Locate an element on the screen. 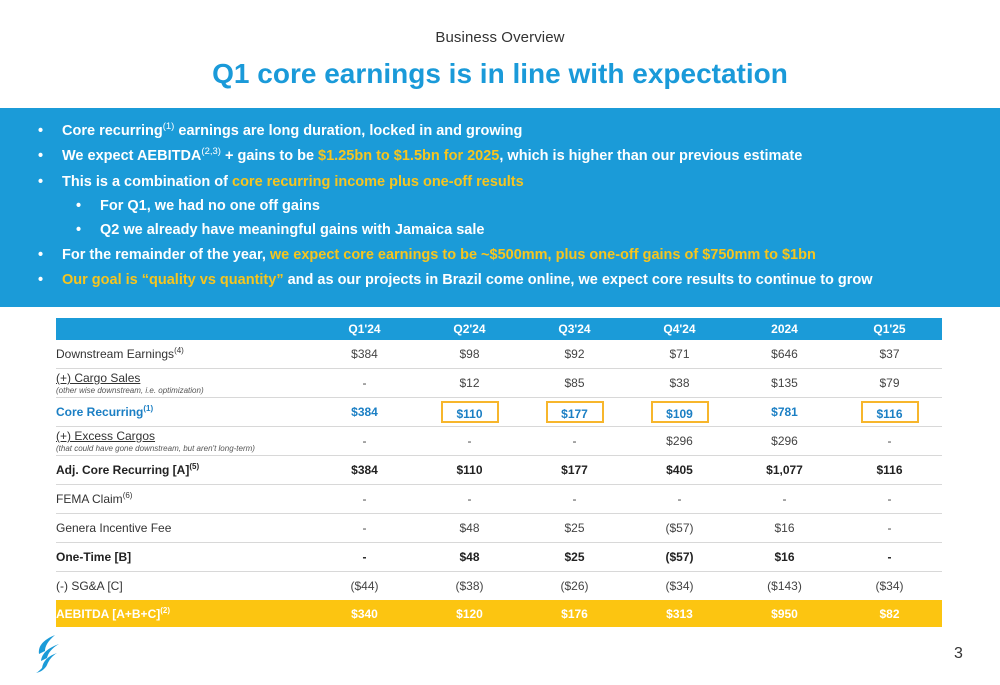 This screenshot has width=1000, height=685. row-label: Core Recurring(1) is located at coordinates (184, 412).